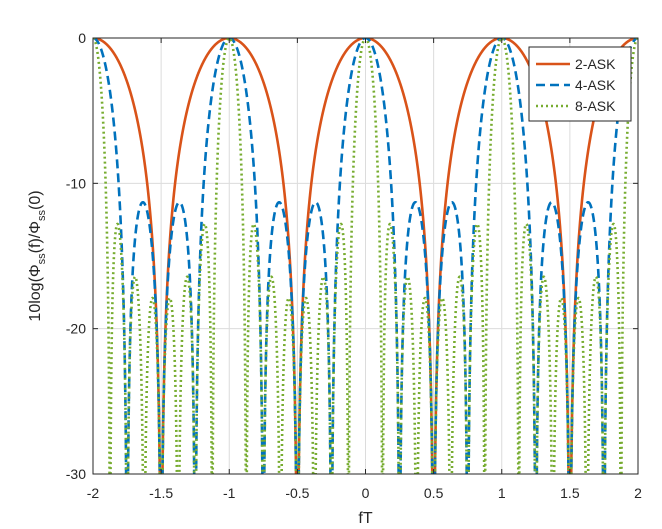  What do you see at coordinates (595, 106) in the screenshot?
I see `legend-label-8-ask: 8-ASK` at bounding box center [595, 106].